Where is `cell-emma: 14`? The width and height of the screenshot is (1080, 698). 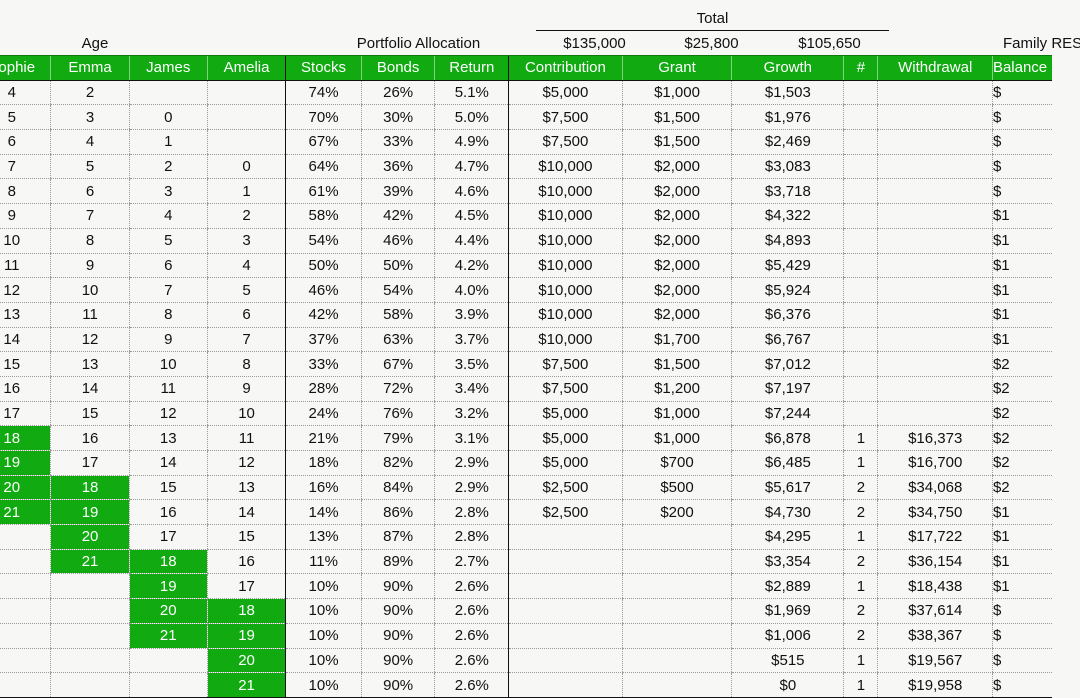 cell-emma: 14 is located at coordinates (90, 389).